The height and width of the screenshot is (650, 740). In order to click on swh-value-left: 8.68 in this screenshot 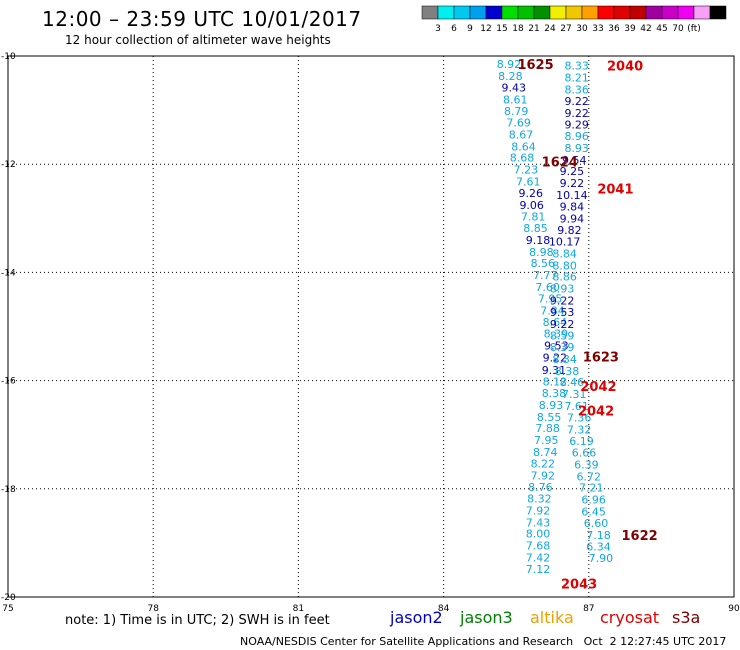, I will do `click(522, 158)`.